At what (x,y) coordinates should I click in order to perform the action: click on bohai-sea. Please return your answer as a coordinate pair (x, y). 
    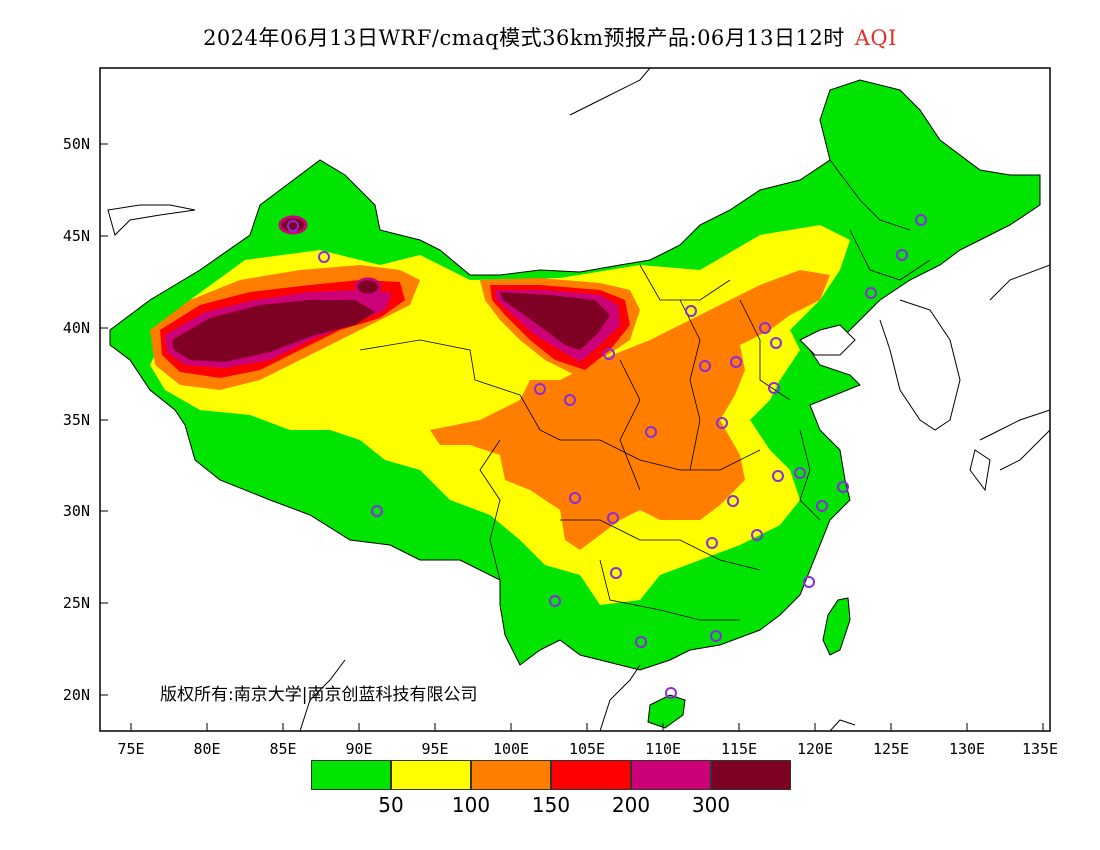
    Looking at the image, I should click on (827, 340).